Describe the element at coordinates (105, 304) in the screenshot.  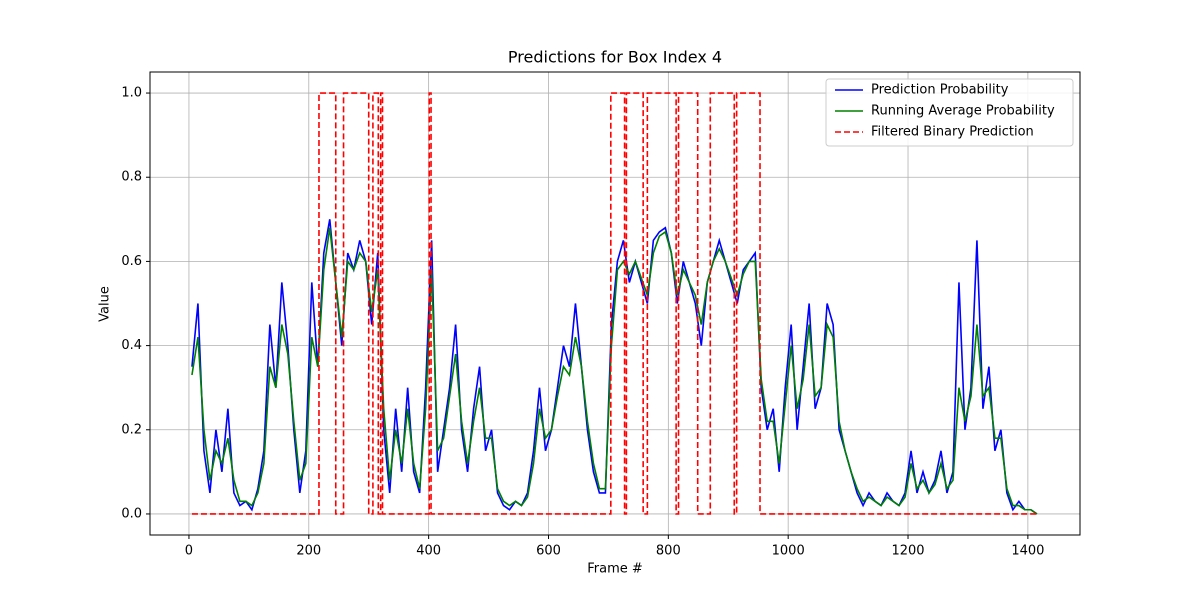
I see `y-axis-label: Value` at that location.